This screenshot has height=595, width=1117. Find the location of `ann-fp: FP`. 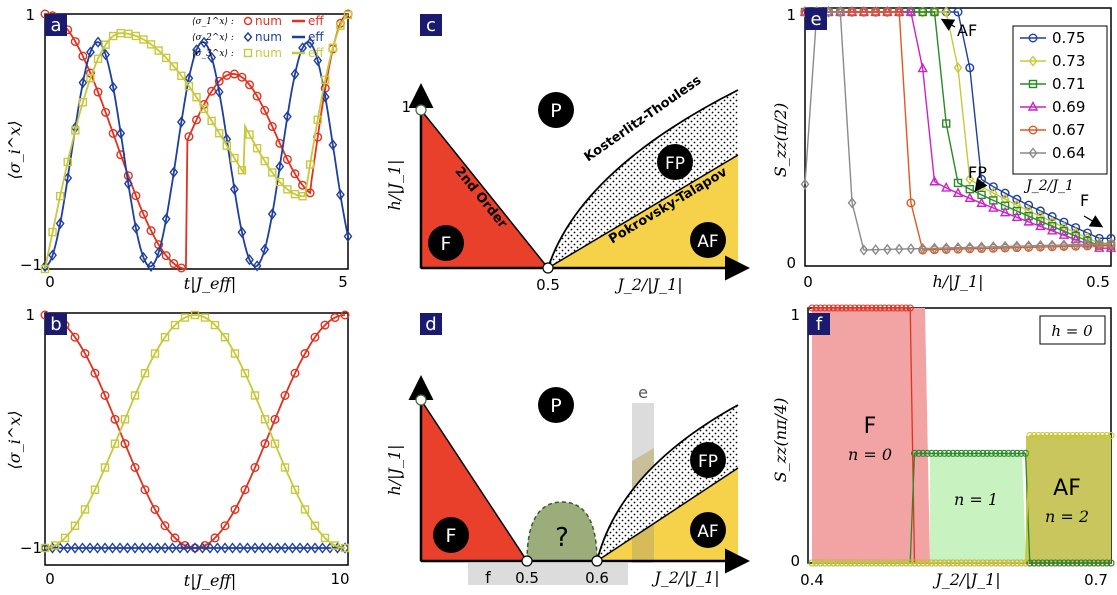

ann-fp: FP is located at coordinates (977, 172).